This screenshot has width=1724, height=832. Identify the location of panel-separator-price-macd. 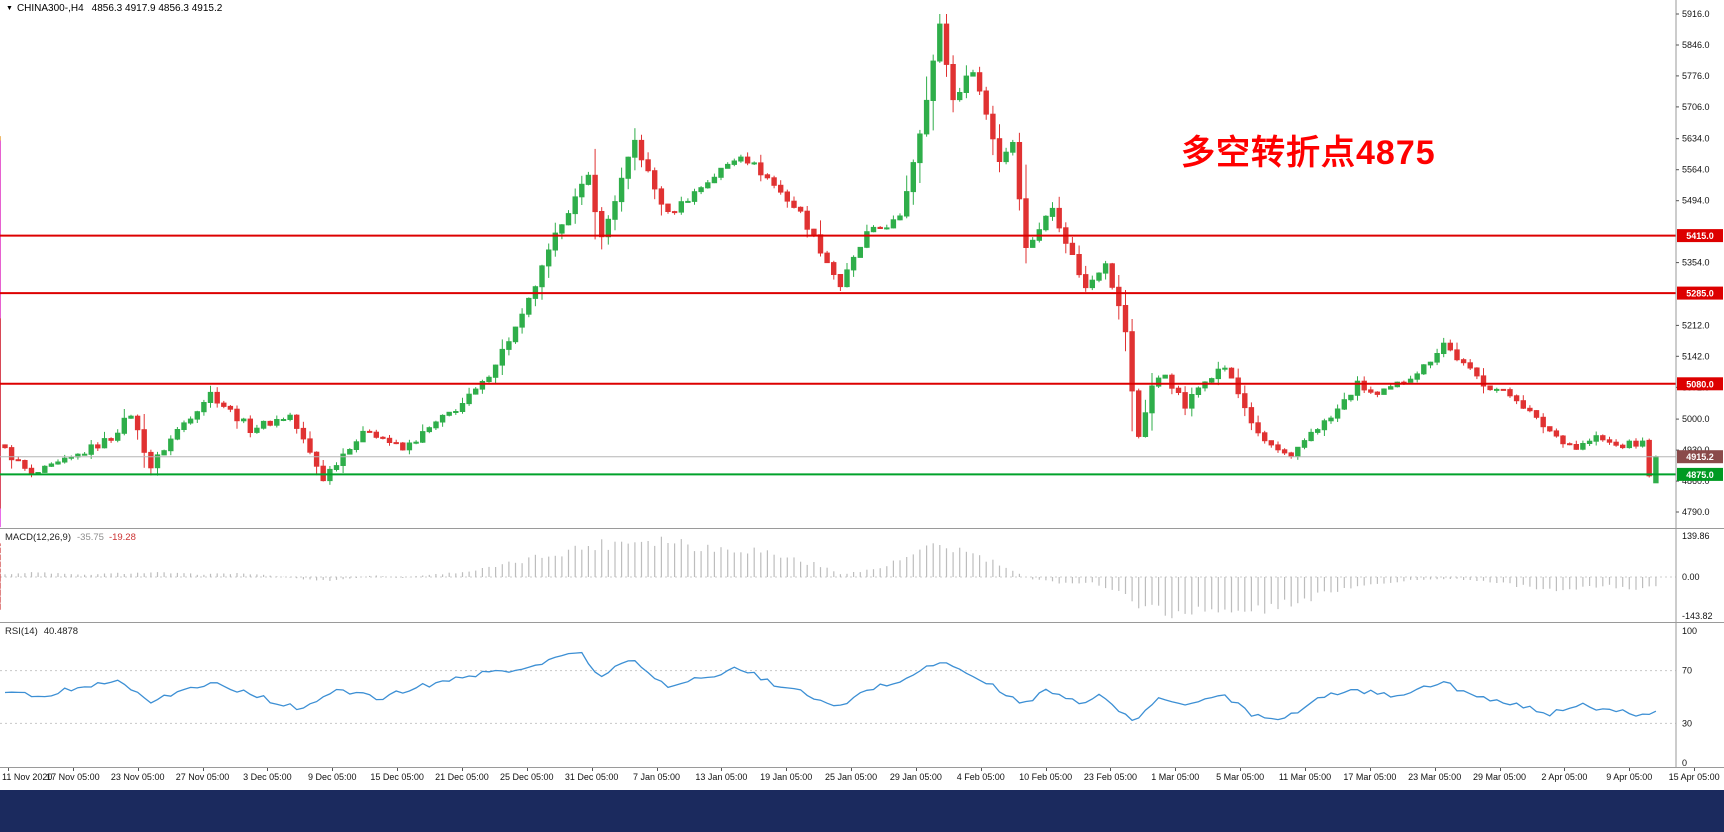
(862, 528).